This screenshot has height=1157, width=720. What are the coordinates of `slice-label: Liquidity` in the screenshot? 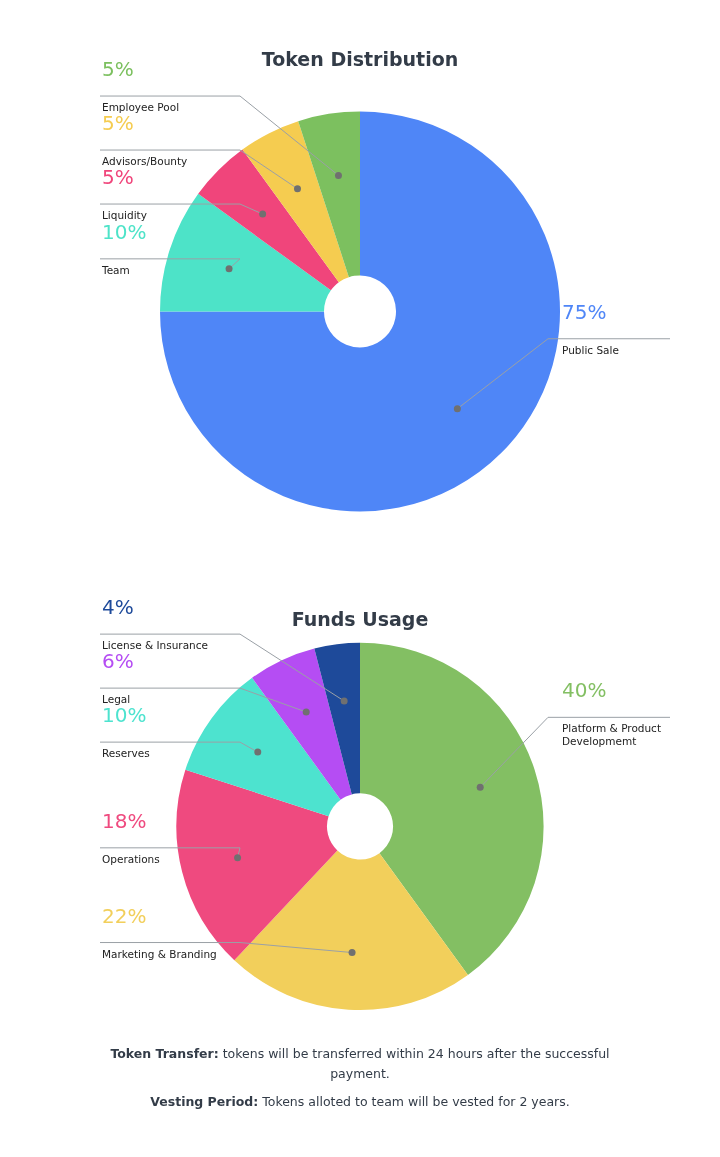 It's located at (124, 215).